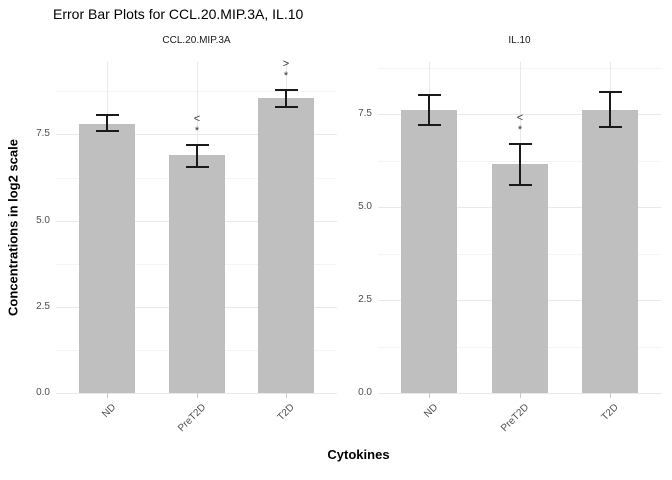 The image size is (672, 480). I want to click on x-axis-title: Cytokines, so click(358, 454).